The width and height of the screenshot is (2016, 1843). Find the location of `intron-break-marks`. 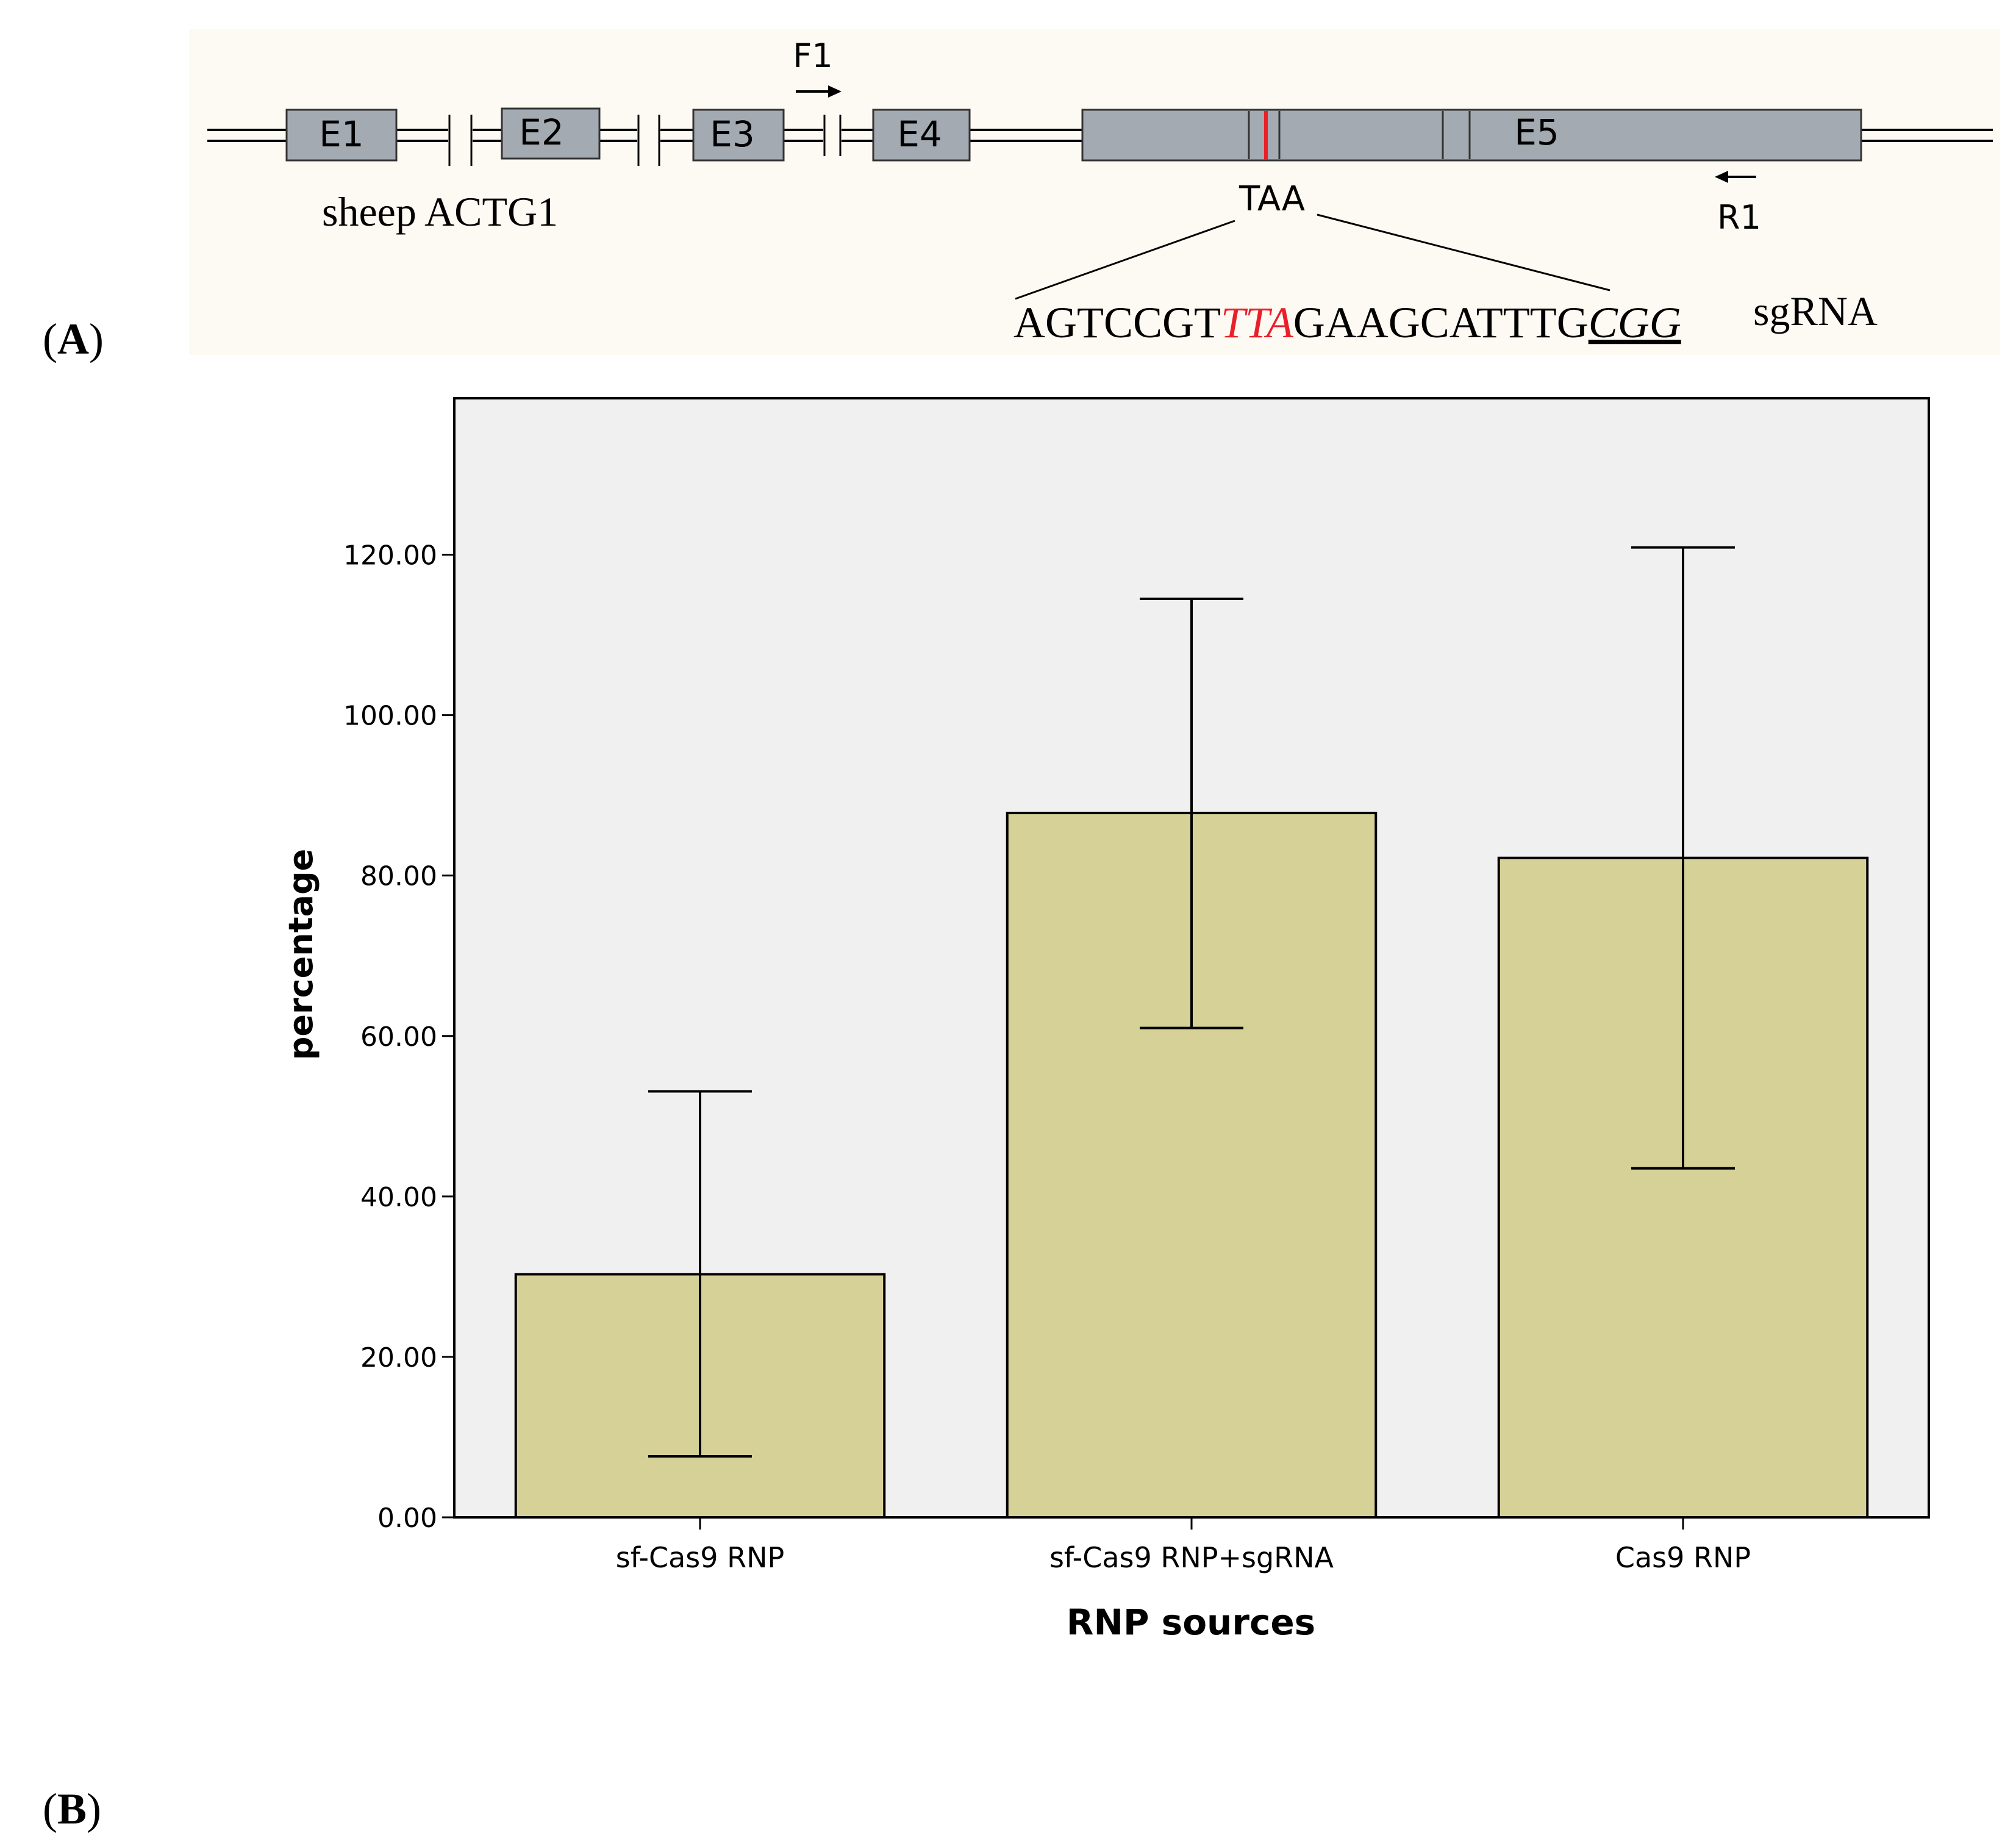

intron-break-marks is located at coordinates (645, 140).